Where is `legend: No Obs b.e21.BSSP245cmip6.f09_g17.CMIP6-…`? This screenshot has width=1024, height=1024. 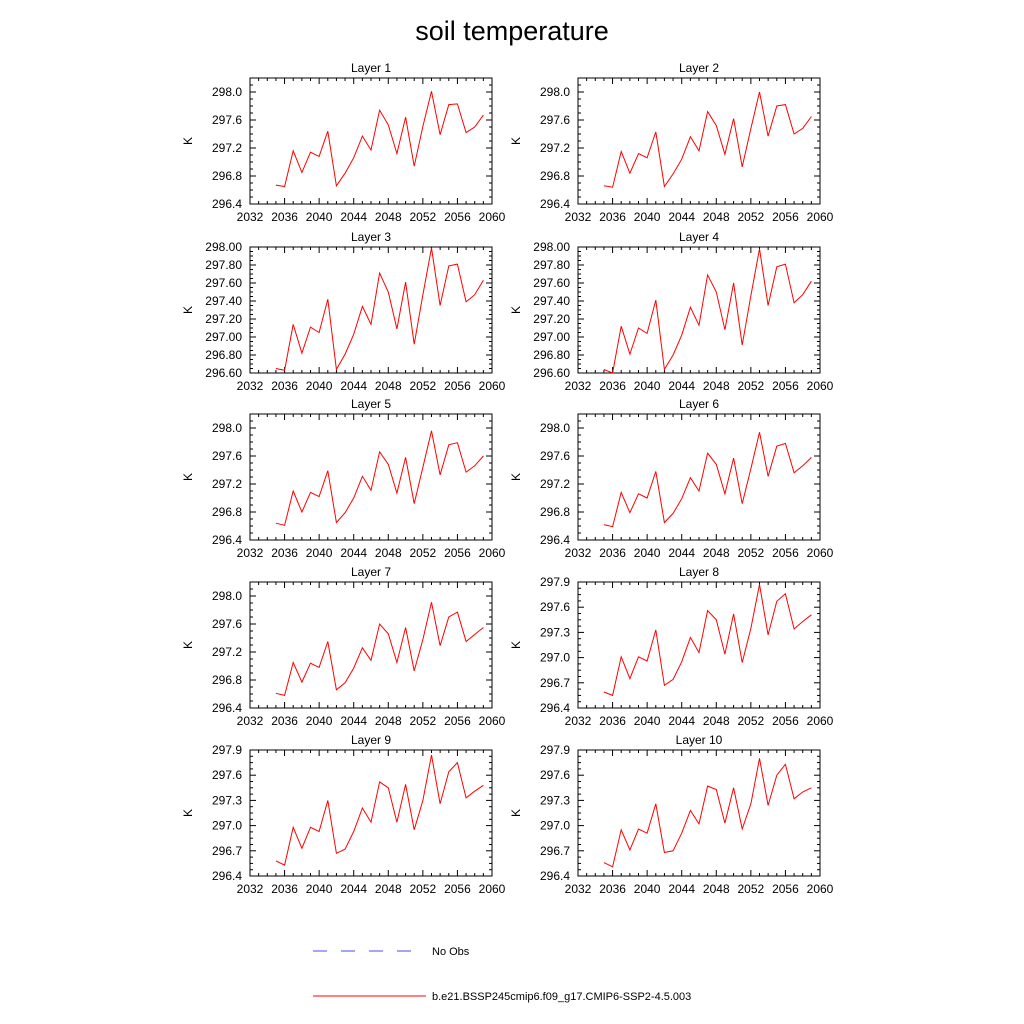
legend: No Obs b.e21.BSSP245cmip6.f09_g17.CMIP6-… is located at coordinates (502, 974).